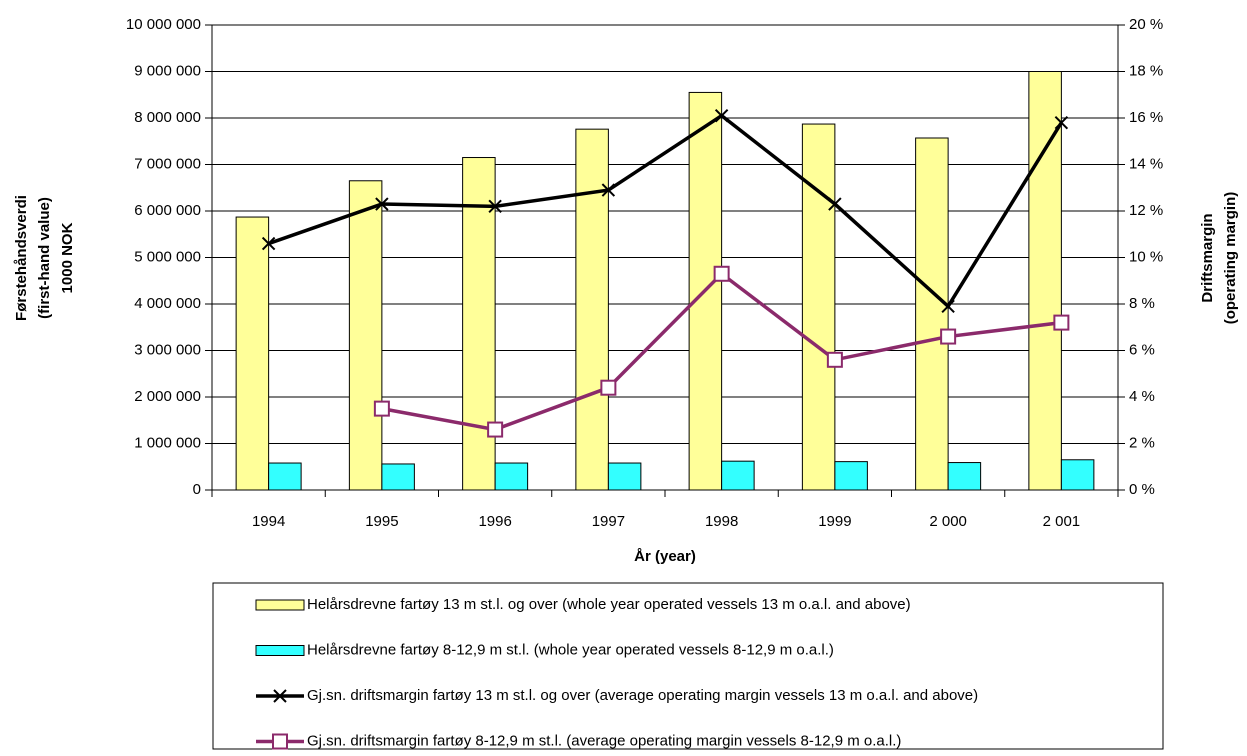 This screenshot has width=1247, height=756. I want to click on y2-tick-label: 4 %, so click(1142, 396).